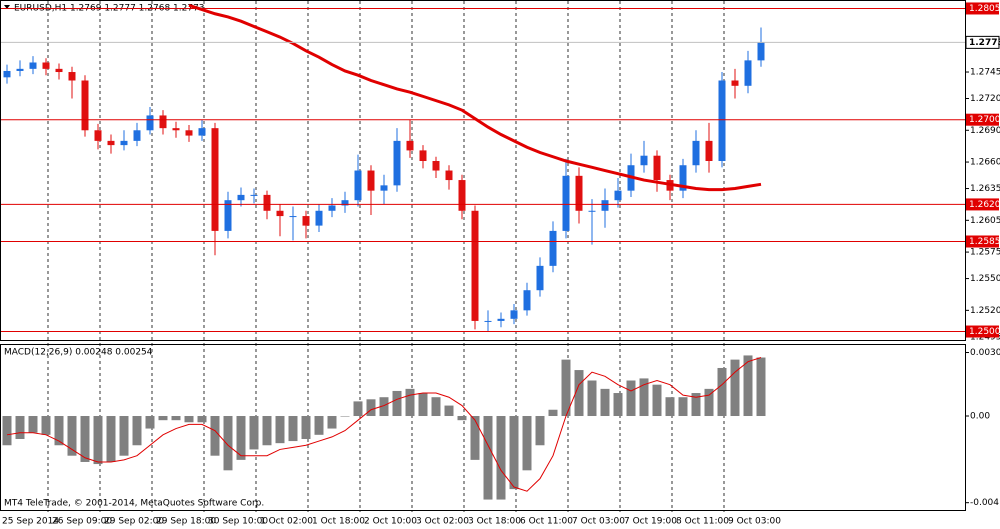 This screenshot has width=1000, height=529. Describe the element at coordinates (598, 522) in the screenshot. I see `x-tick-label: 7 Oct 03:00` at that location.